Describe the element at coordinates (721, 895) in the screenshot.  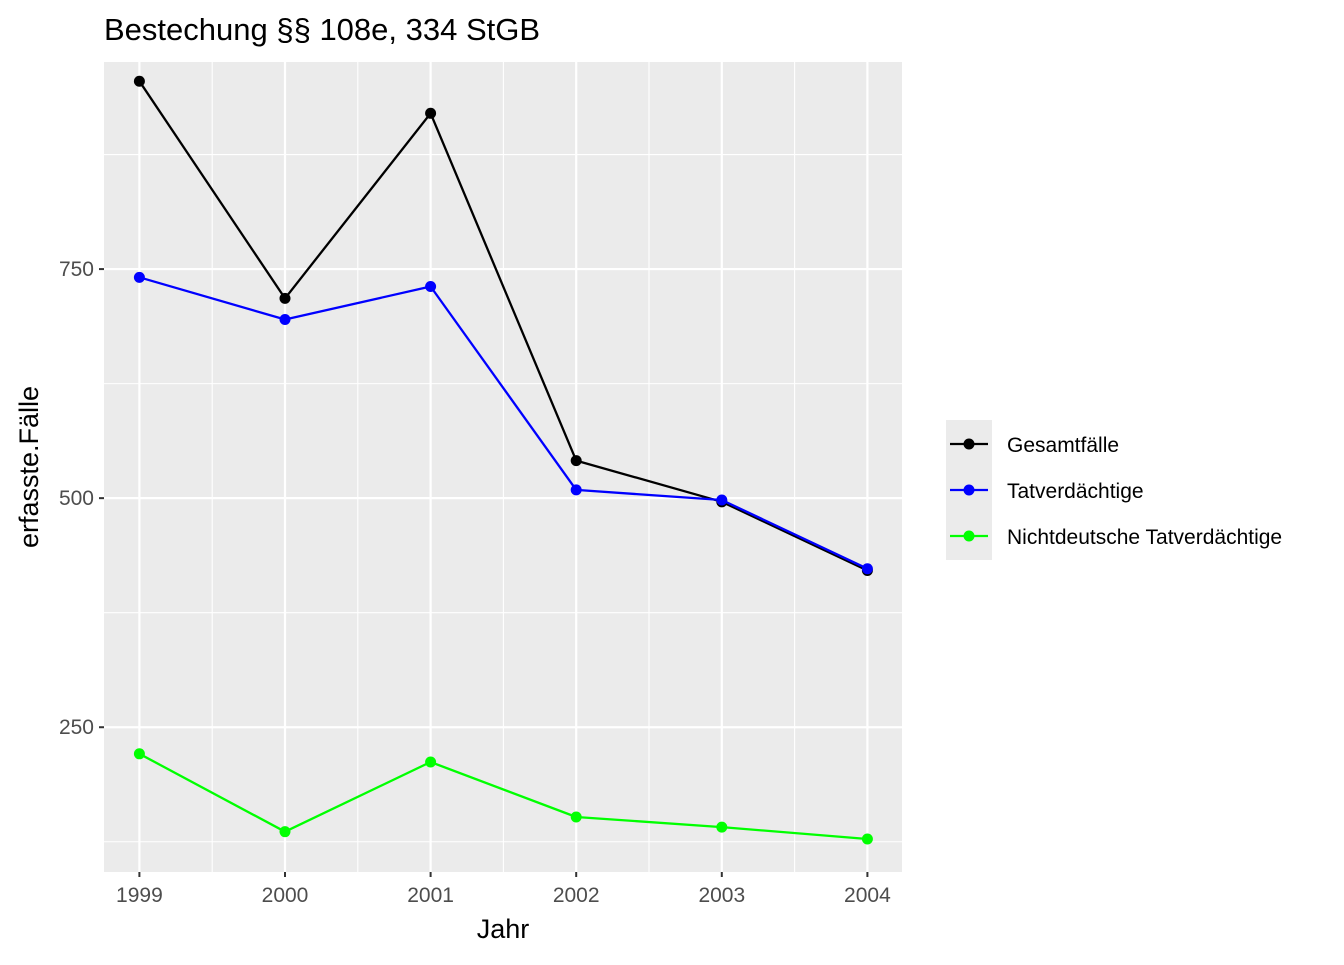
I see `x-tick-label: 2003` at that location.